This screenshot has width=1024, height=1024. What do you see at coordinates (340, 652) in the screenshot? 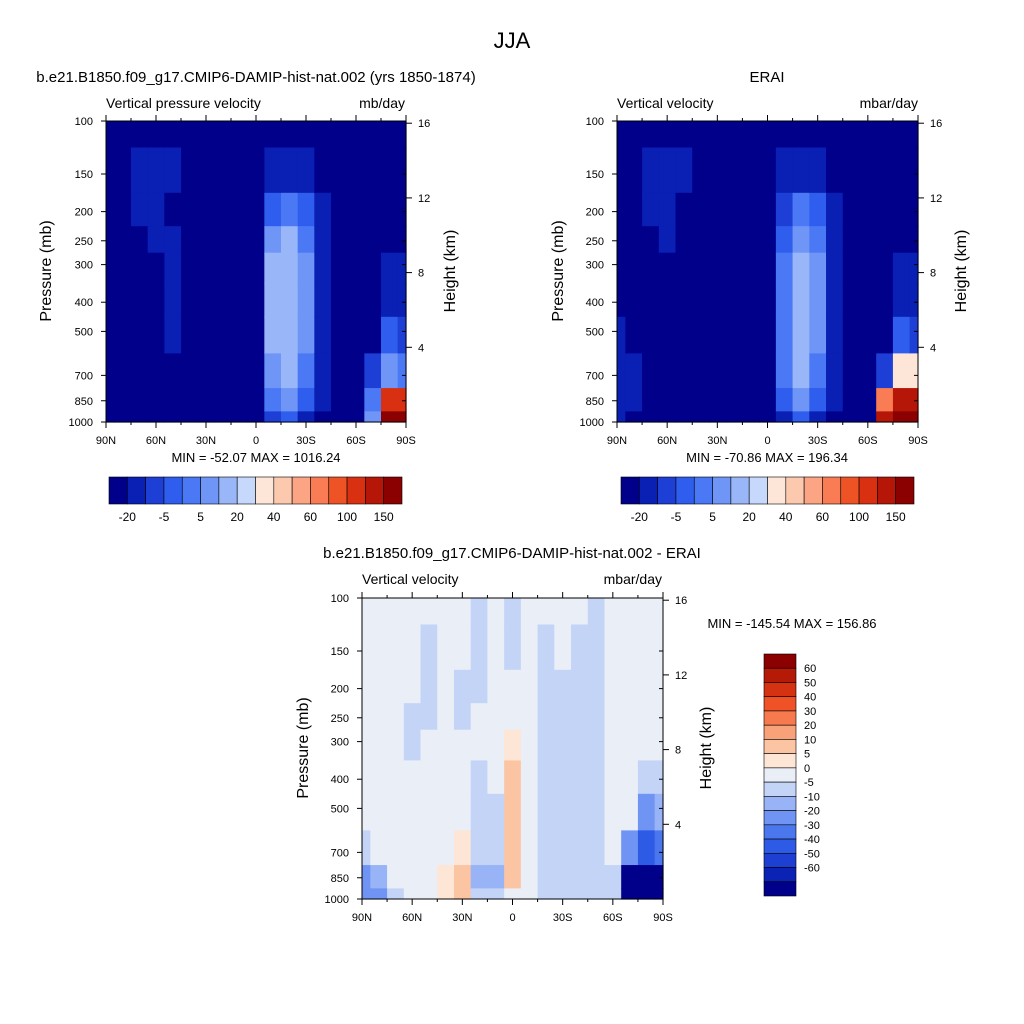
I see `pressure-tick-label: 150` at bounding box center [340, 652].